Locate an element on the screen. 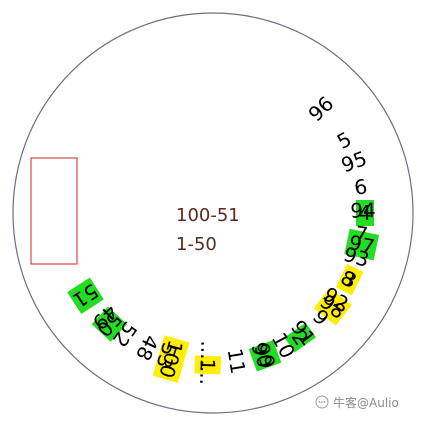 Image resolution: width=426 pixels, height=426 pixels. highlight-number: 4 is located at coordinates (365, 213).